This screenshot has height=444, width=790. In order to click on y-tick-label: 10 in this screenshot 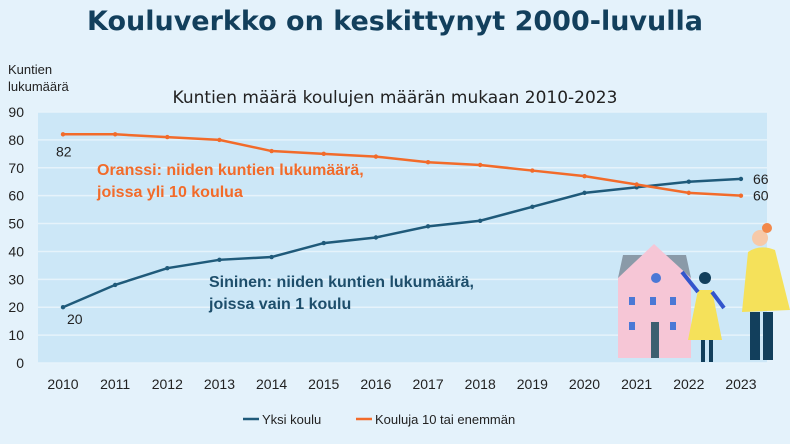, I will do `click(16, 335)`.